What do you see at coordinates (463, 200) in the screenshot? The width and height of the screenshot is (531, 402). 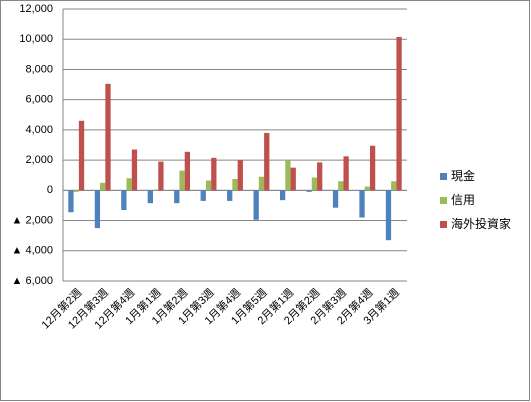 I see `legend-label: 信用` at bounding box center [463, 200].